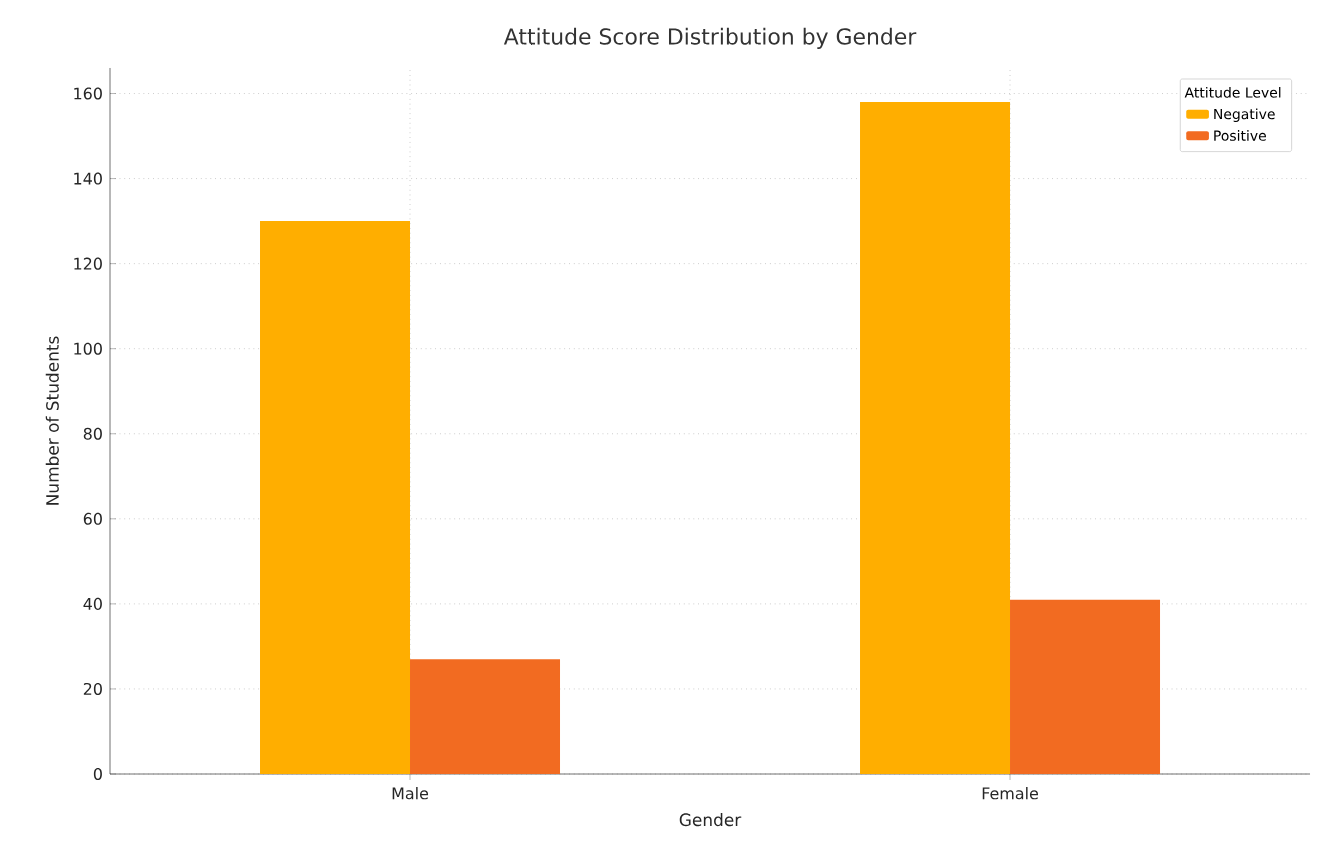 This screenshot has width=1326, height=842. What do you see at coordinates (710, 38) in the screenshot?
I see `chart-title: Attitude Score Distribution by Gender` at bounding box center [710, 38].